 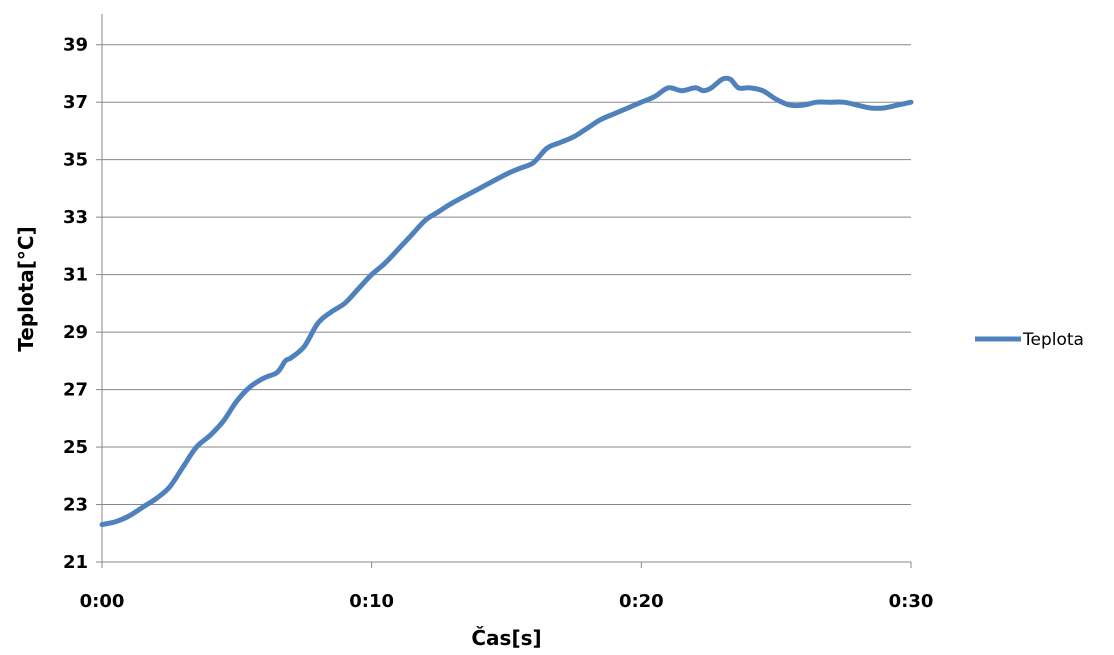 What do you see at coordinates (507, 587) in the screenshot?
I see `x-axis-ticks: 0:00 0:10 0:20 0:30` at bounding box center [507, 587].